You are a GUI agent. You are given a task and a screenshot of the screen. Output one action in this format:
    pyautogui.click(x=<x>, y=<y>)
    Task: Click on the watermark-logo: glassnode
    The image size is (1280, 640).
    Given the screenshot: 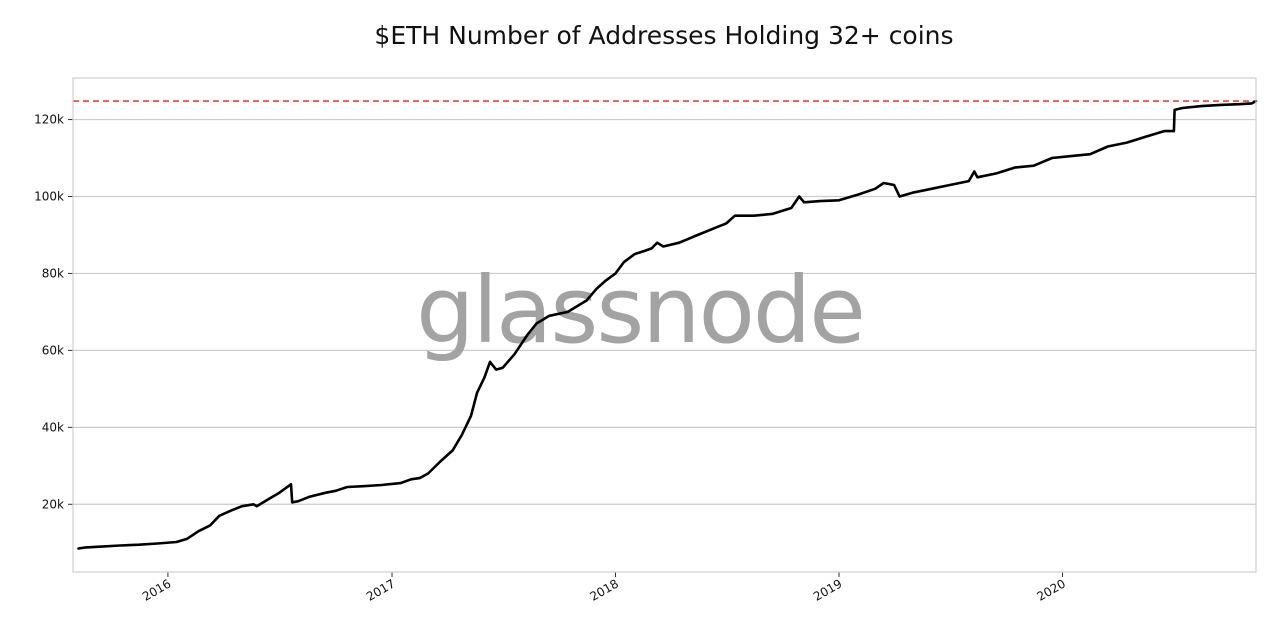 What is the action you would take?
    pyautogui.click(x=640, y=310)
    